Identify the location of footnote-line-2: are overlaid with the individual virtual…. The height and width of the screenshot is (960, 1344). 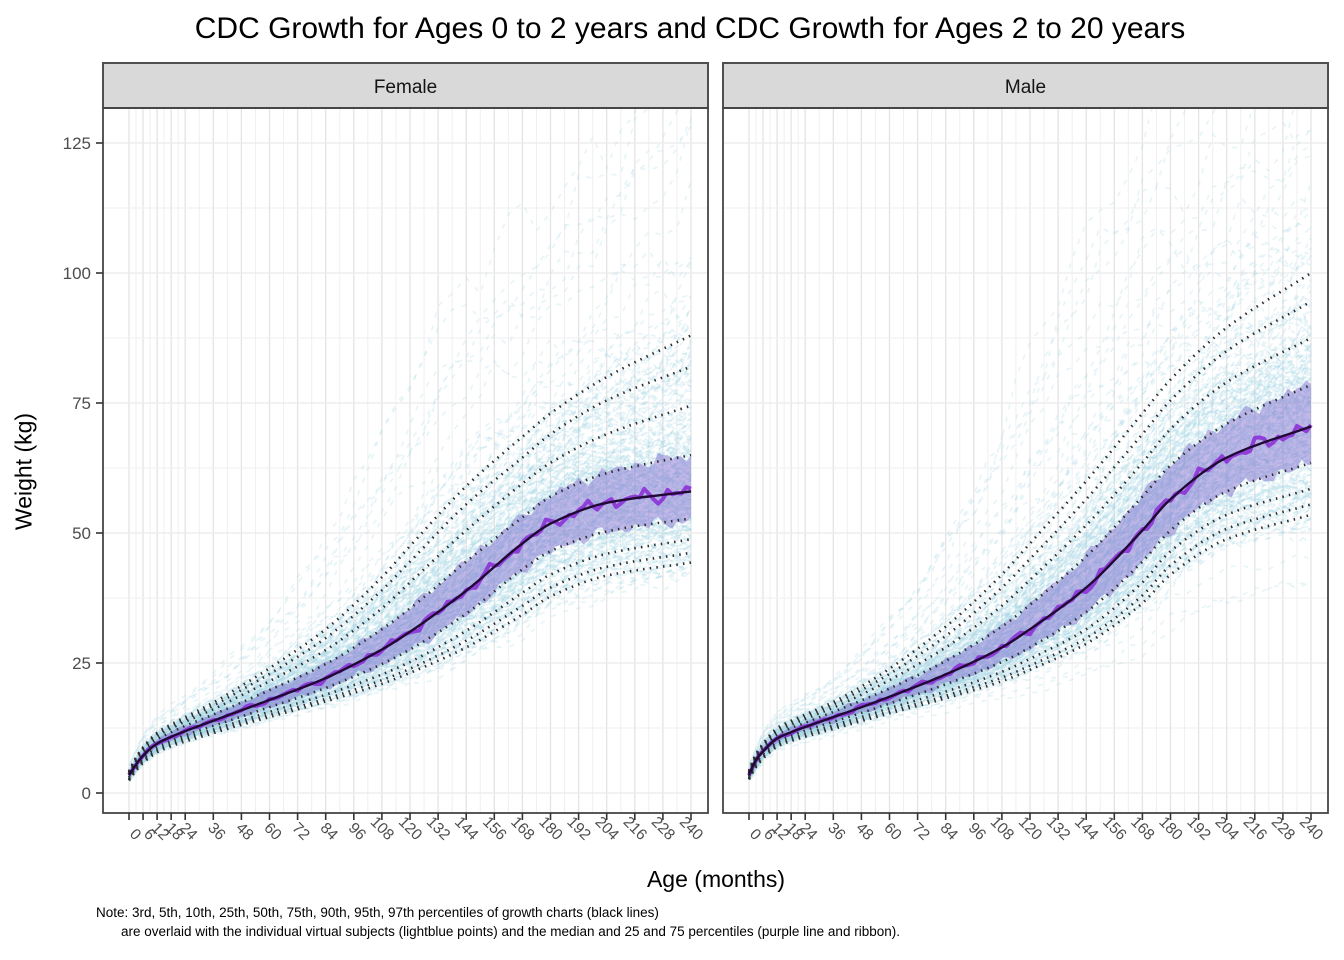
(510, 931).